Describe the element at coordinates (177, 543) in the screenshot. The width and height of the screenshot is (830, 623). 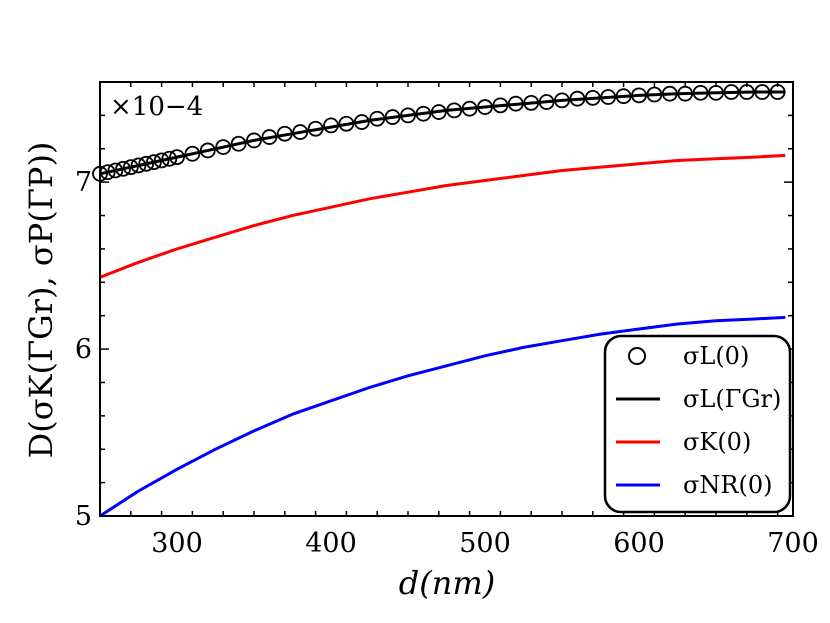
I see `x-tick-label: 300` at that location.